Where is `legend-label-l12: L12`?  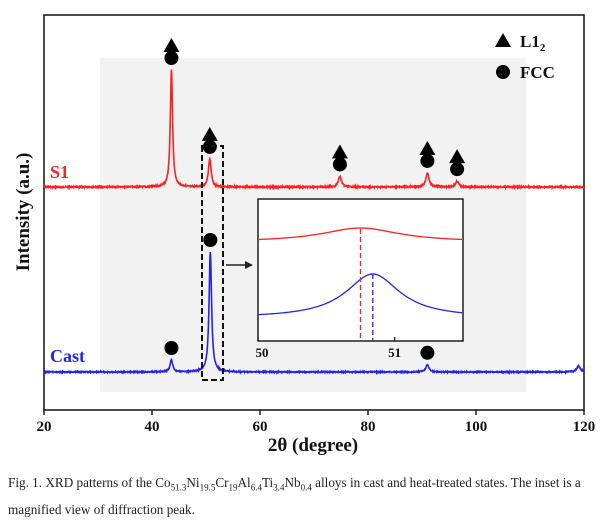
legend-label-l12: L12 is located at coordinates (533, 43).